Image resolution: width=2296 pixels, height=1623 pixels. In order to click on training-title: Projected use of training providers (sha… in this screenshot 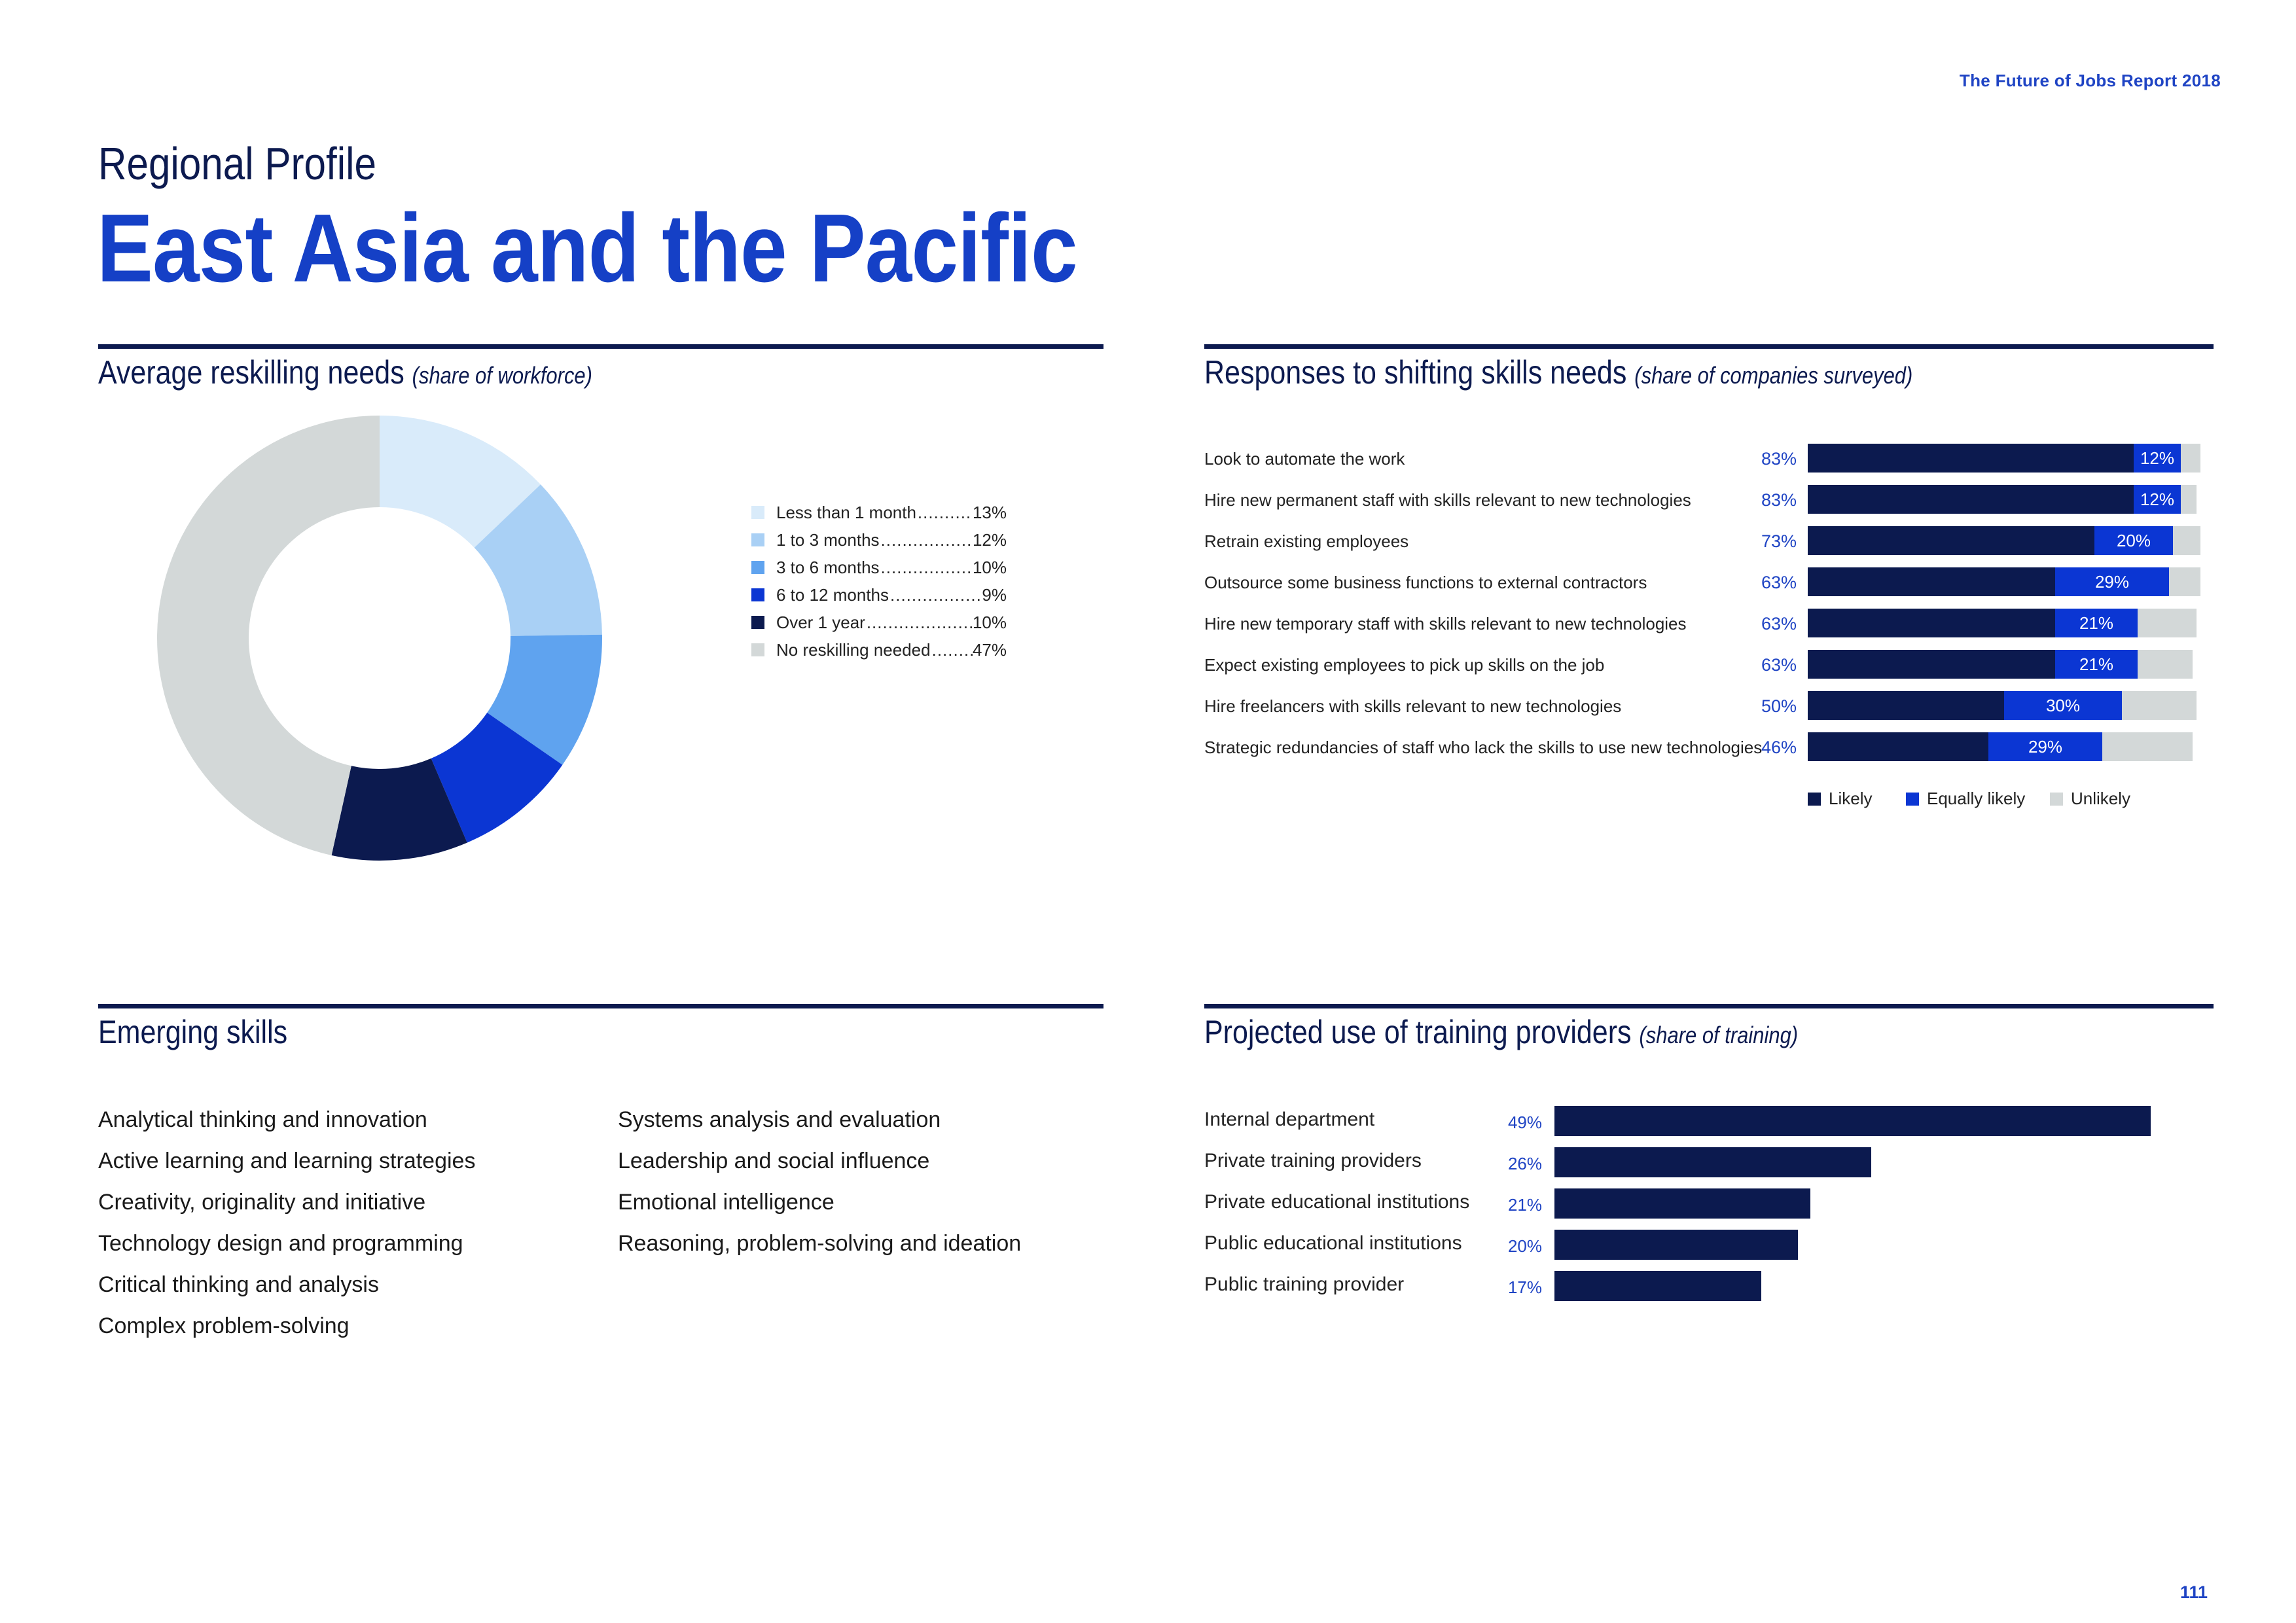, I will do `click(1501, 1032)`.